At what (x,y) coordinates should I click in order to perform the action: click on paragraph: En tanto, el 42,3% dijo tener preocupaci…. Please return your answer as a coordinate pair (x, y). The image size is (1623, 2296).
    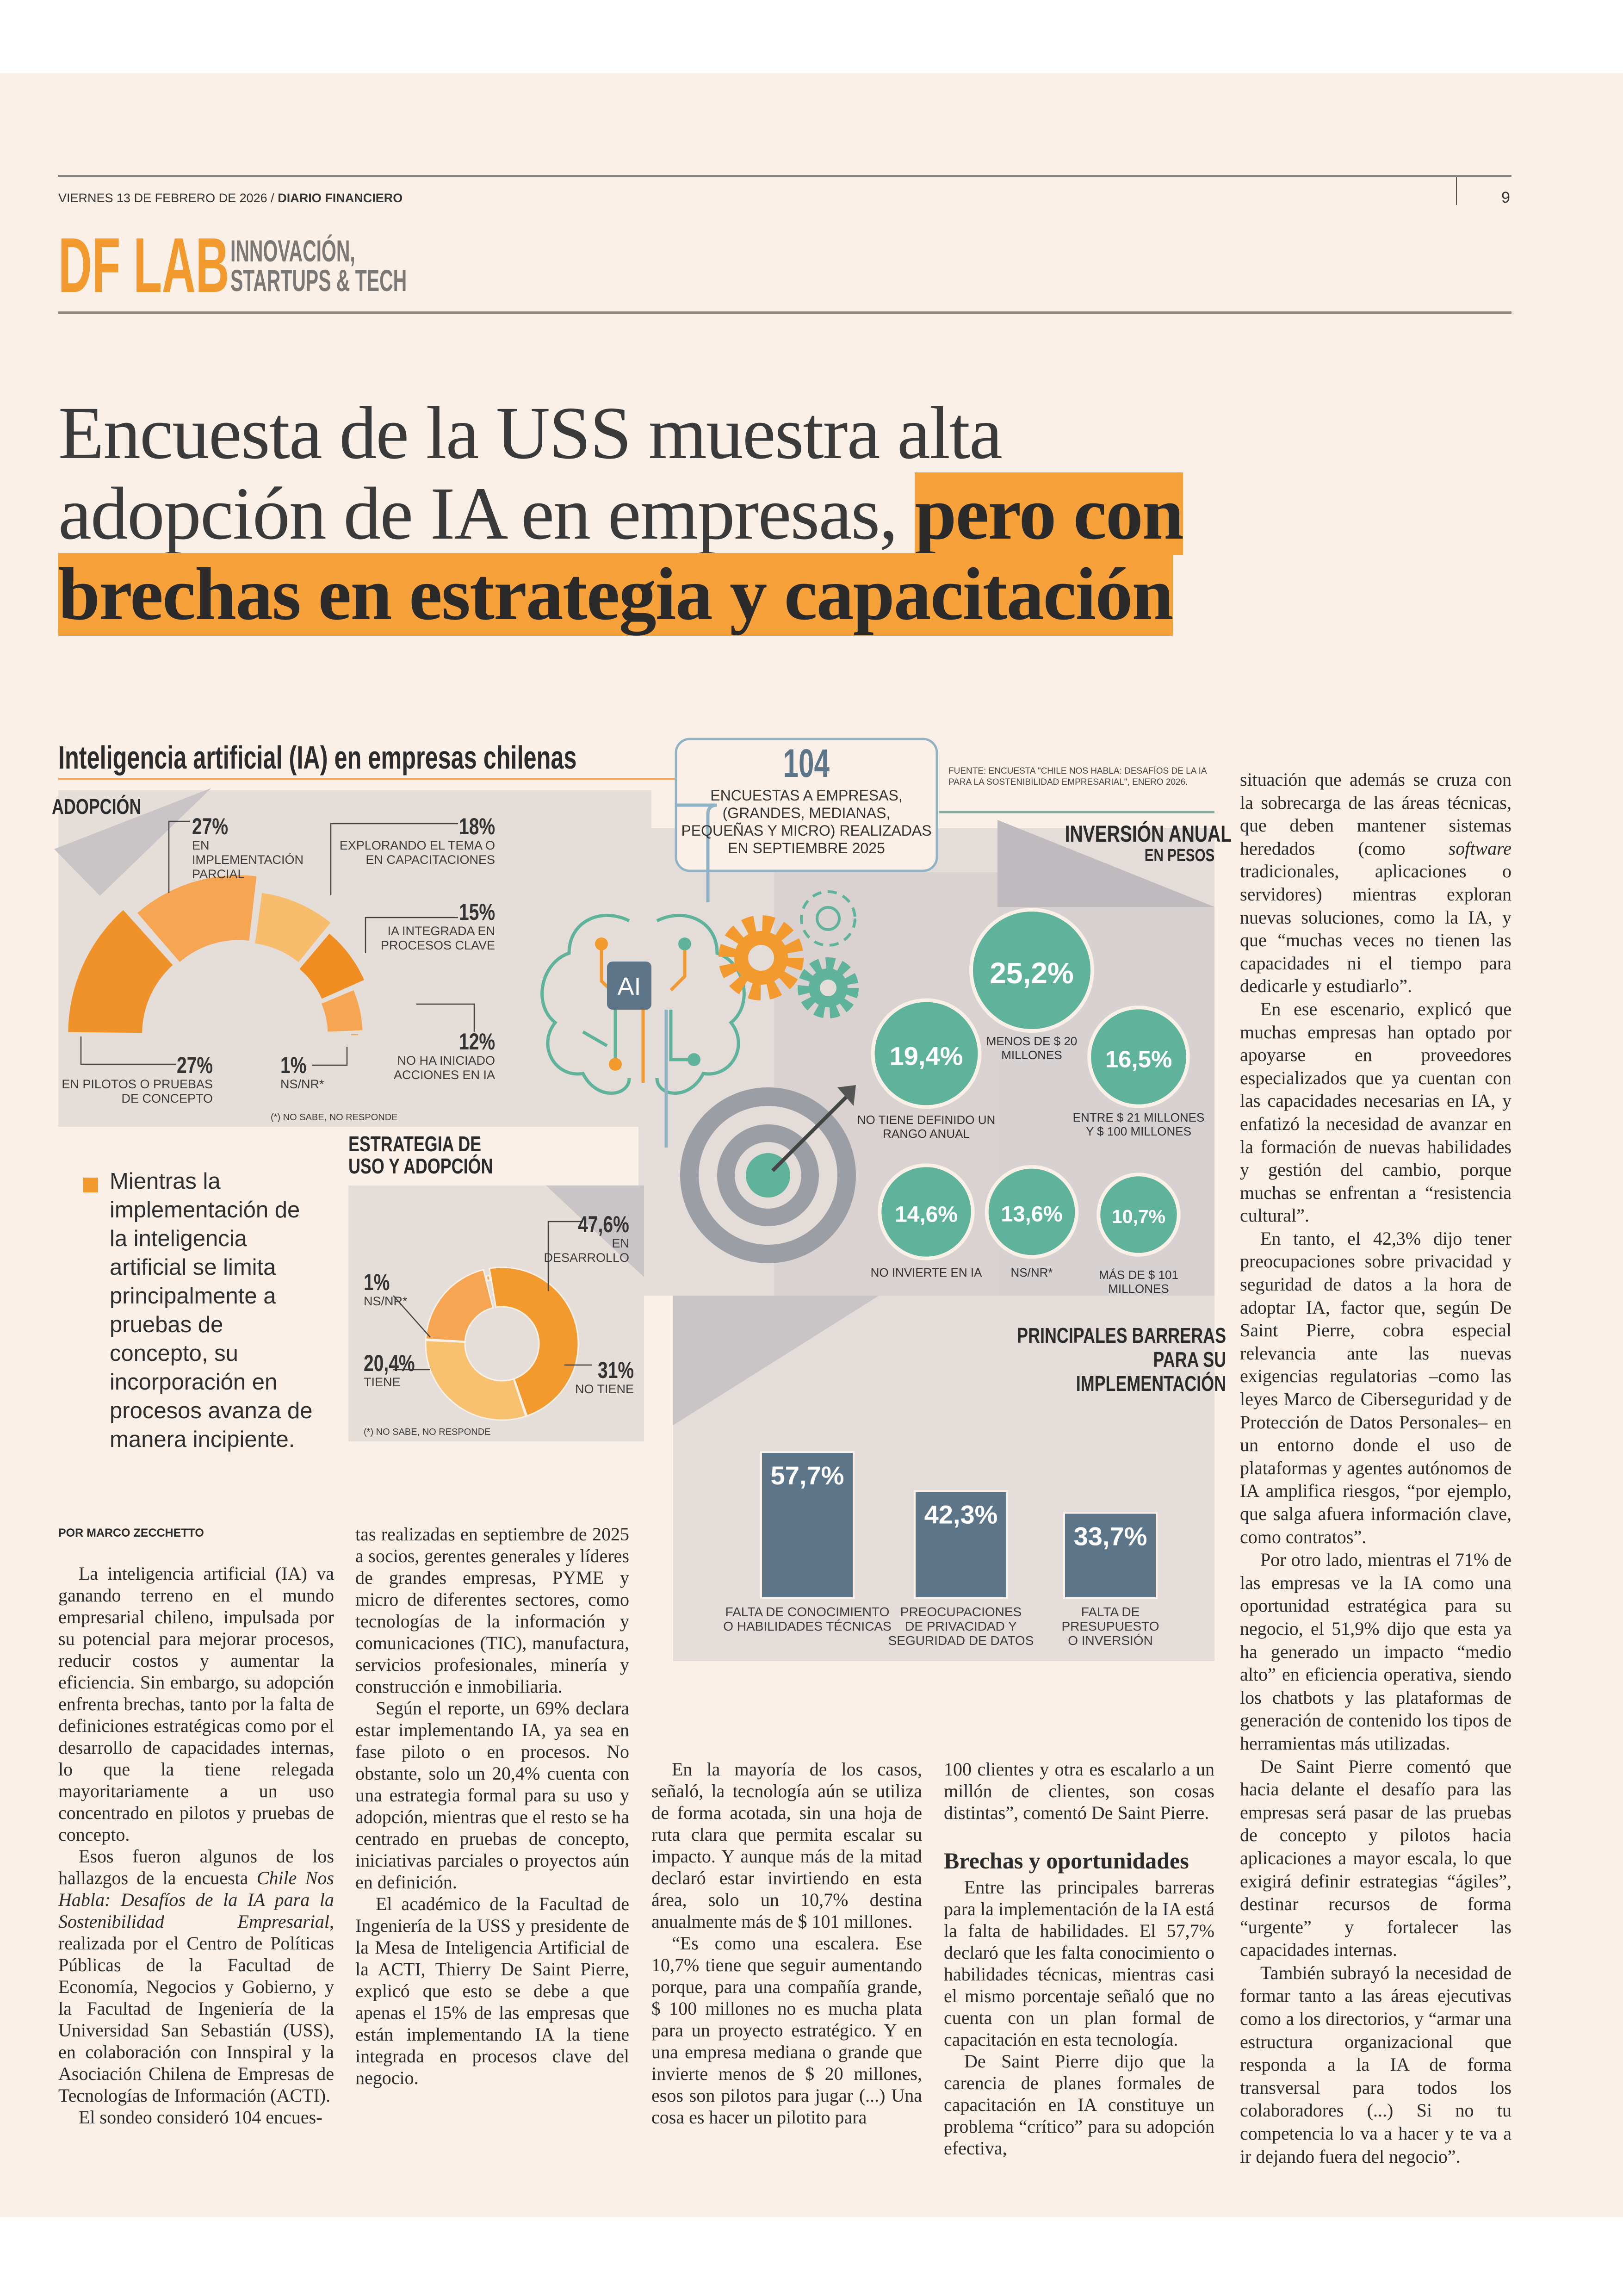
    Looking at the image, I should click on (1375, 1388).